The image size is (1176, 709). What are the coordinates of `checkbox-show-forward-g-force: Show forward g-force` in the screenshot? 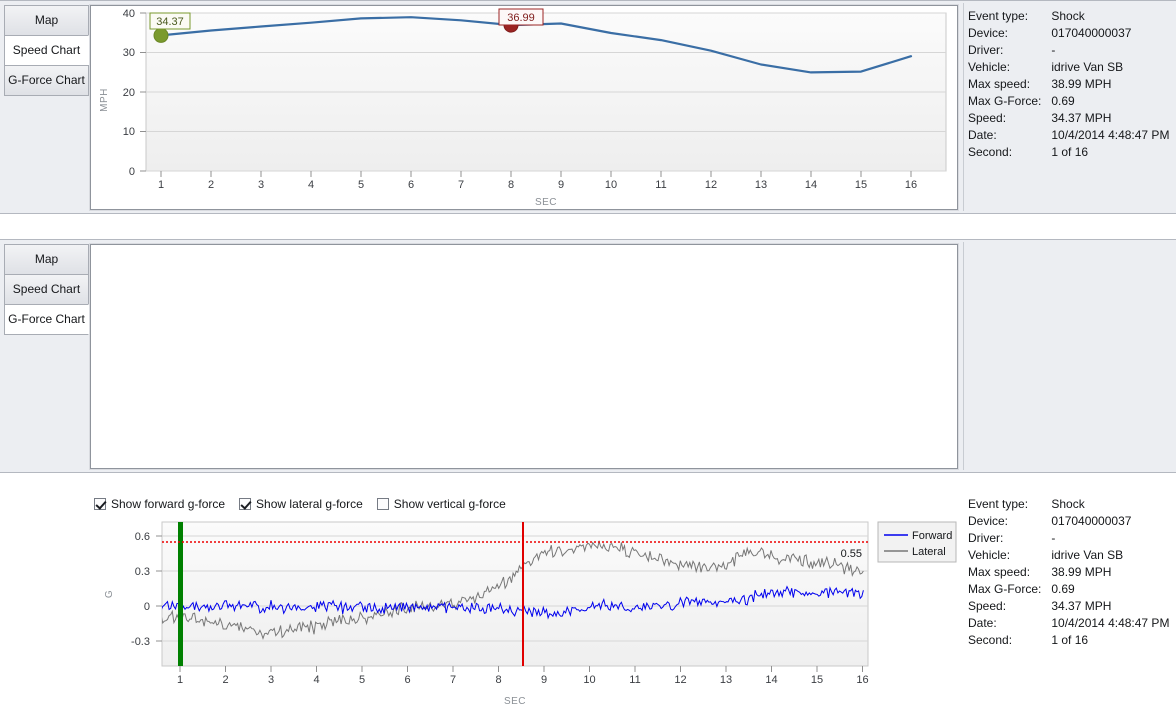 It's located at (159, 504).